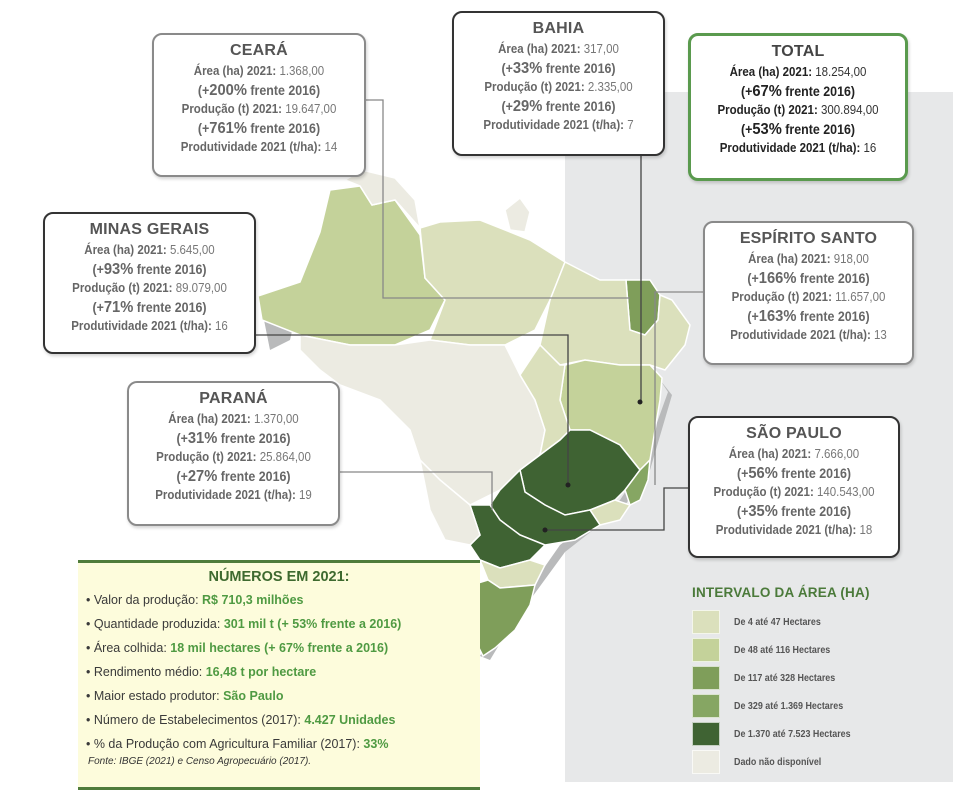  Describe the element at coordinates (798, 110) in the screenshot. I see `total-production: Produção (t) 2021: 300.894,00` at that location.